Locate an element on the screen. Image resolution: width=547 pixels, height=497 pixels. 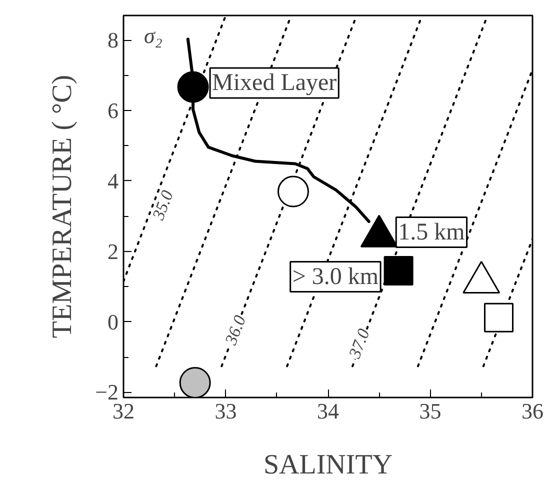
annotation: 36.0 is located at coordinates (235, 330).